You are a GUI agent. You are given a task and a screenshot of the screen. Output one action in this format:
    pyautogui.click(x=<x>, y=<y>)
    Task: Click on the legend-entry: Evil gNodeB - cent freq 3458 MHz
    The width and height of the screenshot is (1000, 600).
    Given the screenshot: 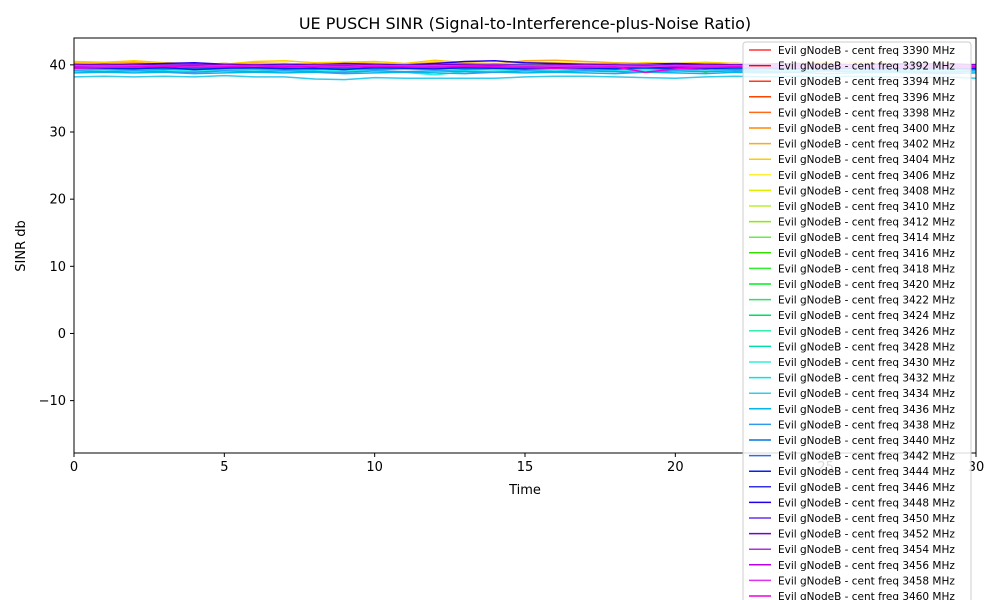 What is the action you would take?
    pyautogui.click(x=852, y=581)
    